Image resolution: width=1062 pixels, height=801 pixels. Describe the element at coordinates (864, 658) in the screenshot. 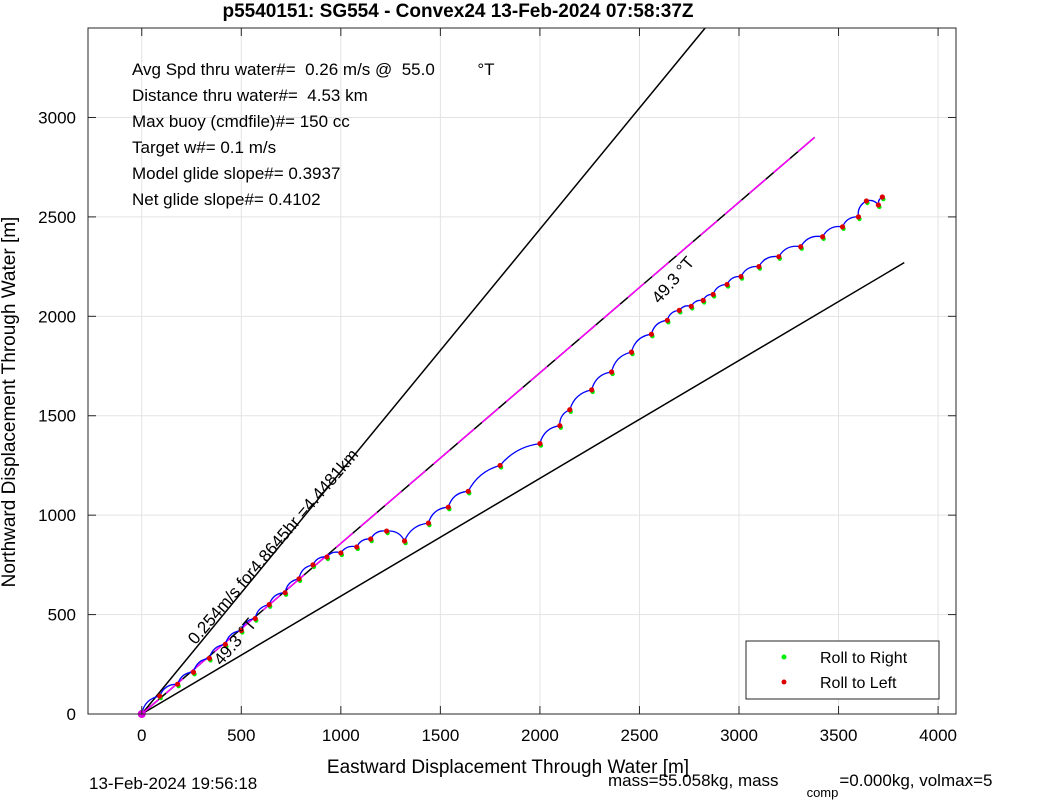

I see `legend-label-roll-right: Roll to Right` at that location.